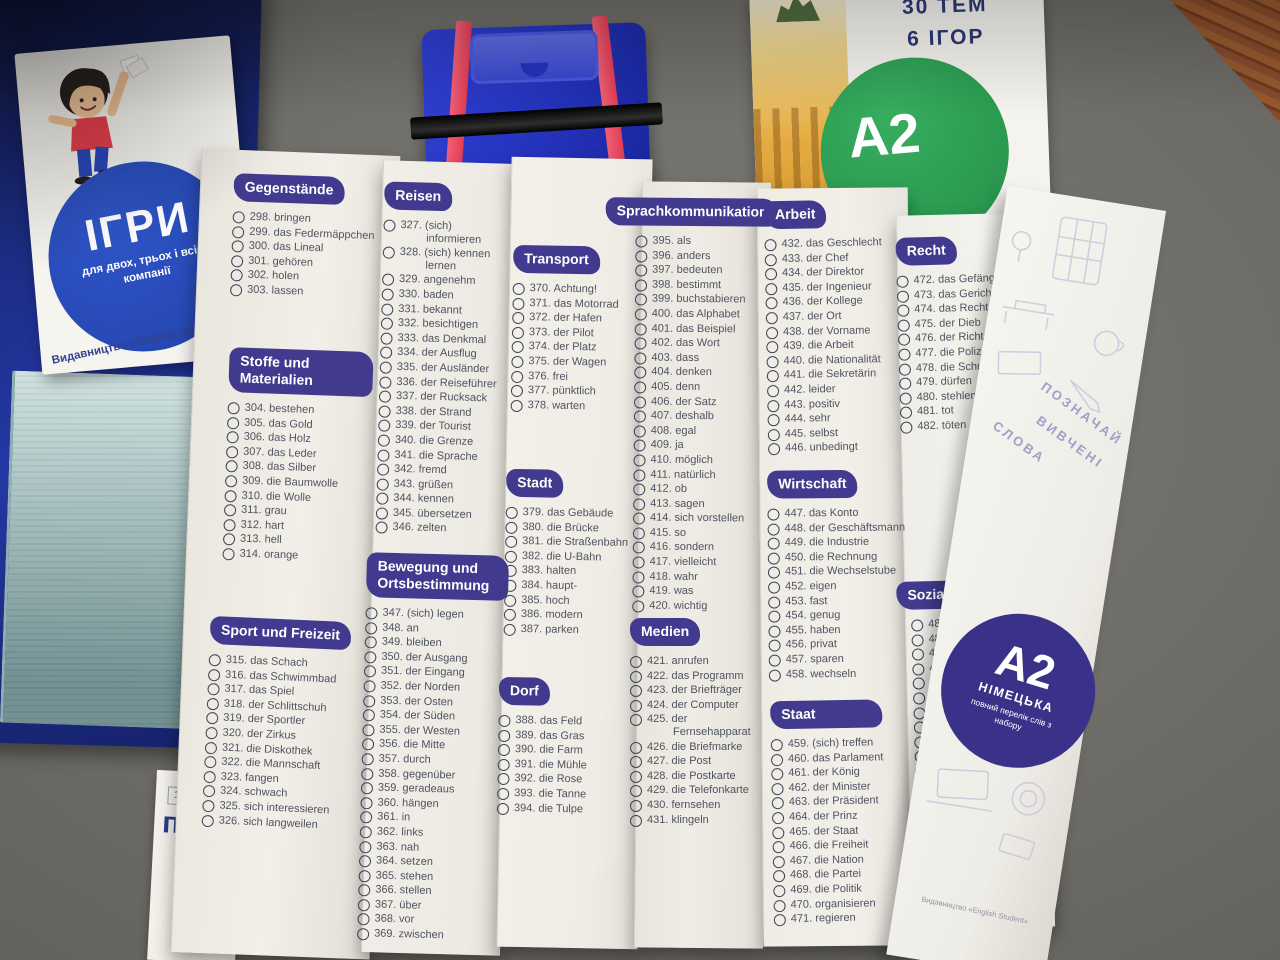  I want to click on word-item: 432. das Geschlecht, so click(836, 244).